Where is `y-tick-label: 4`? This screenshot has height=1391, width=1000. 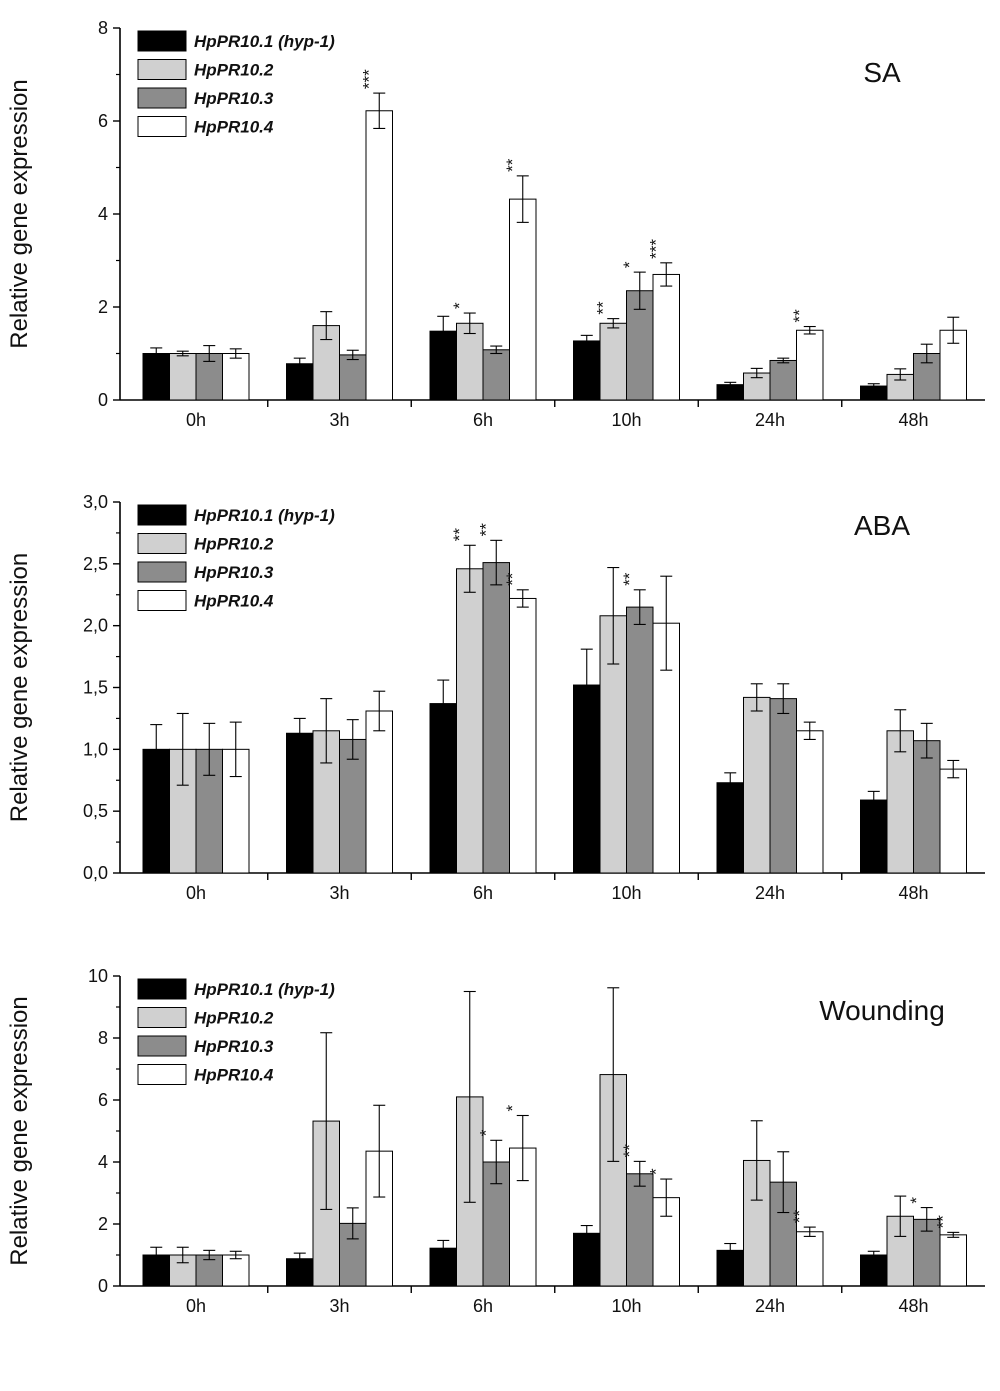
y-tick-label: 4 is located at coordinates (103, 1162).